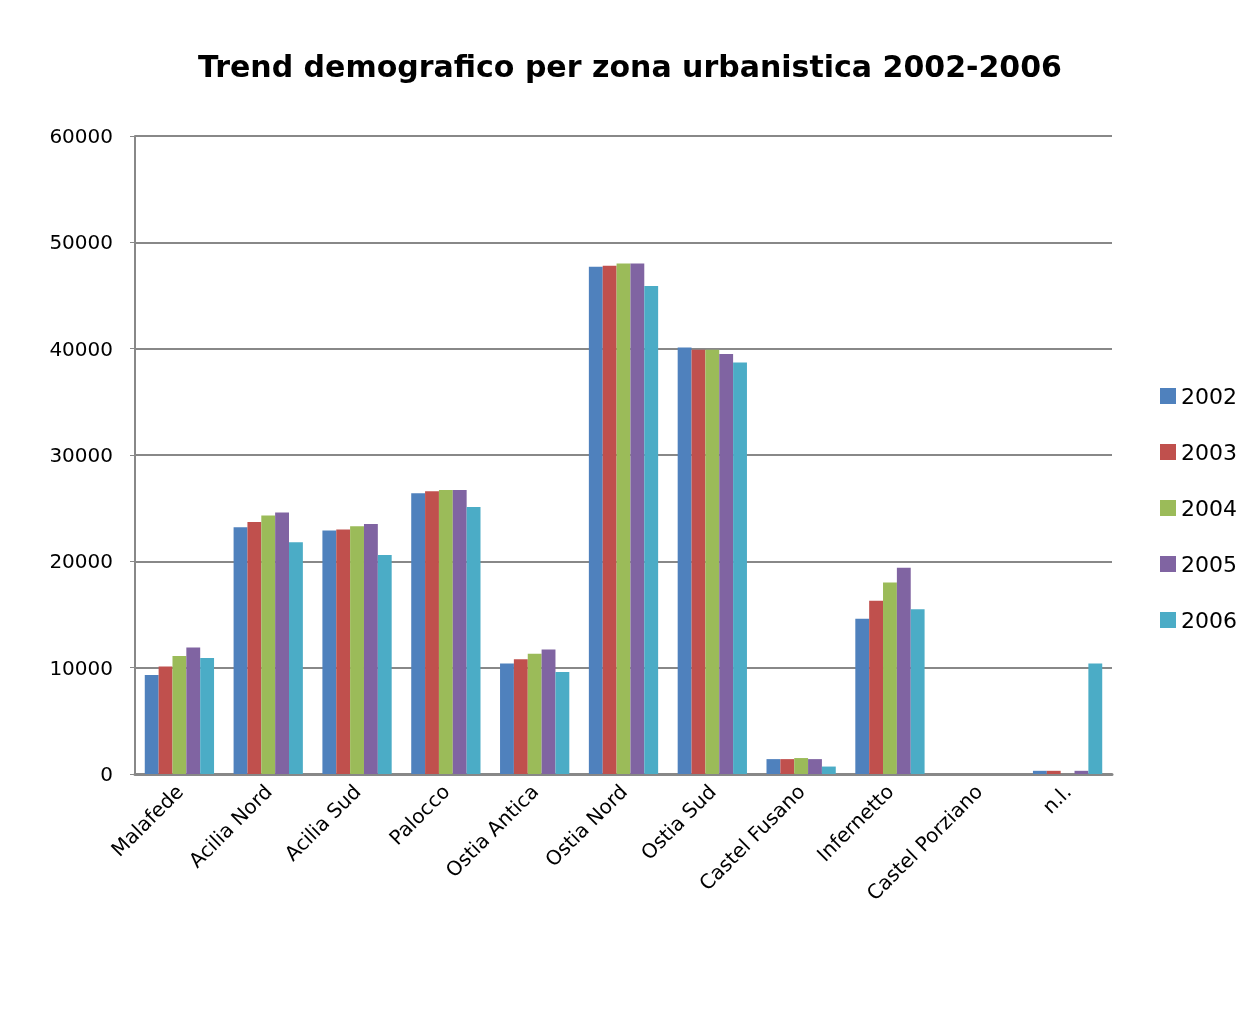 The width and height of the screenshot is (1260, 1016). What do you see at coordinates (1209, 508) in the screenshot?
I see `legend-label: 2004` at bounding box center [1209, 508].